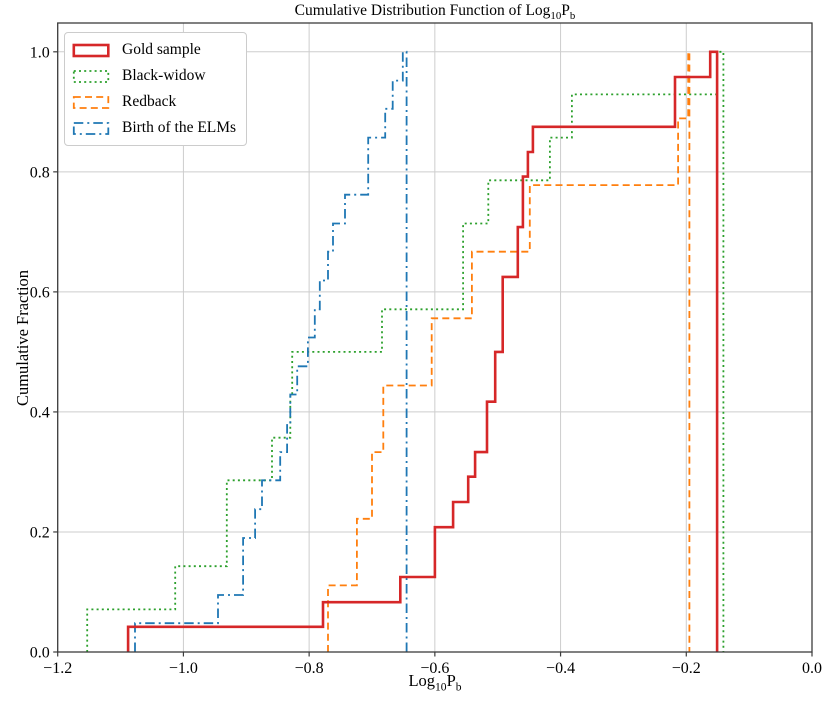 The image size is (830, 704). What do you see at coordinates (40, 292) in the screenshot?
I see `y-tick-label: 0.6` at bounding box center [40, 292].